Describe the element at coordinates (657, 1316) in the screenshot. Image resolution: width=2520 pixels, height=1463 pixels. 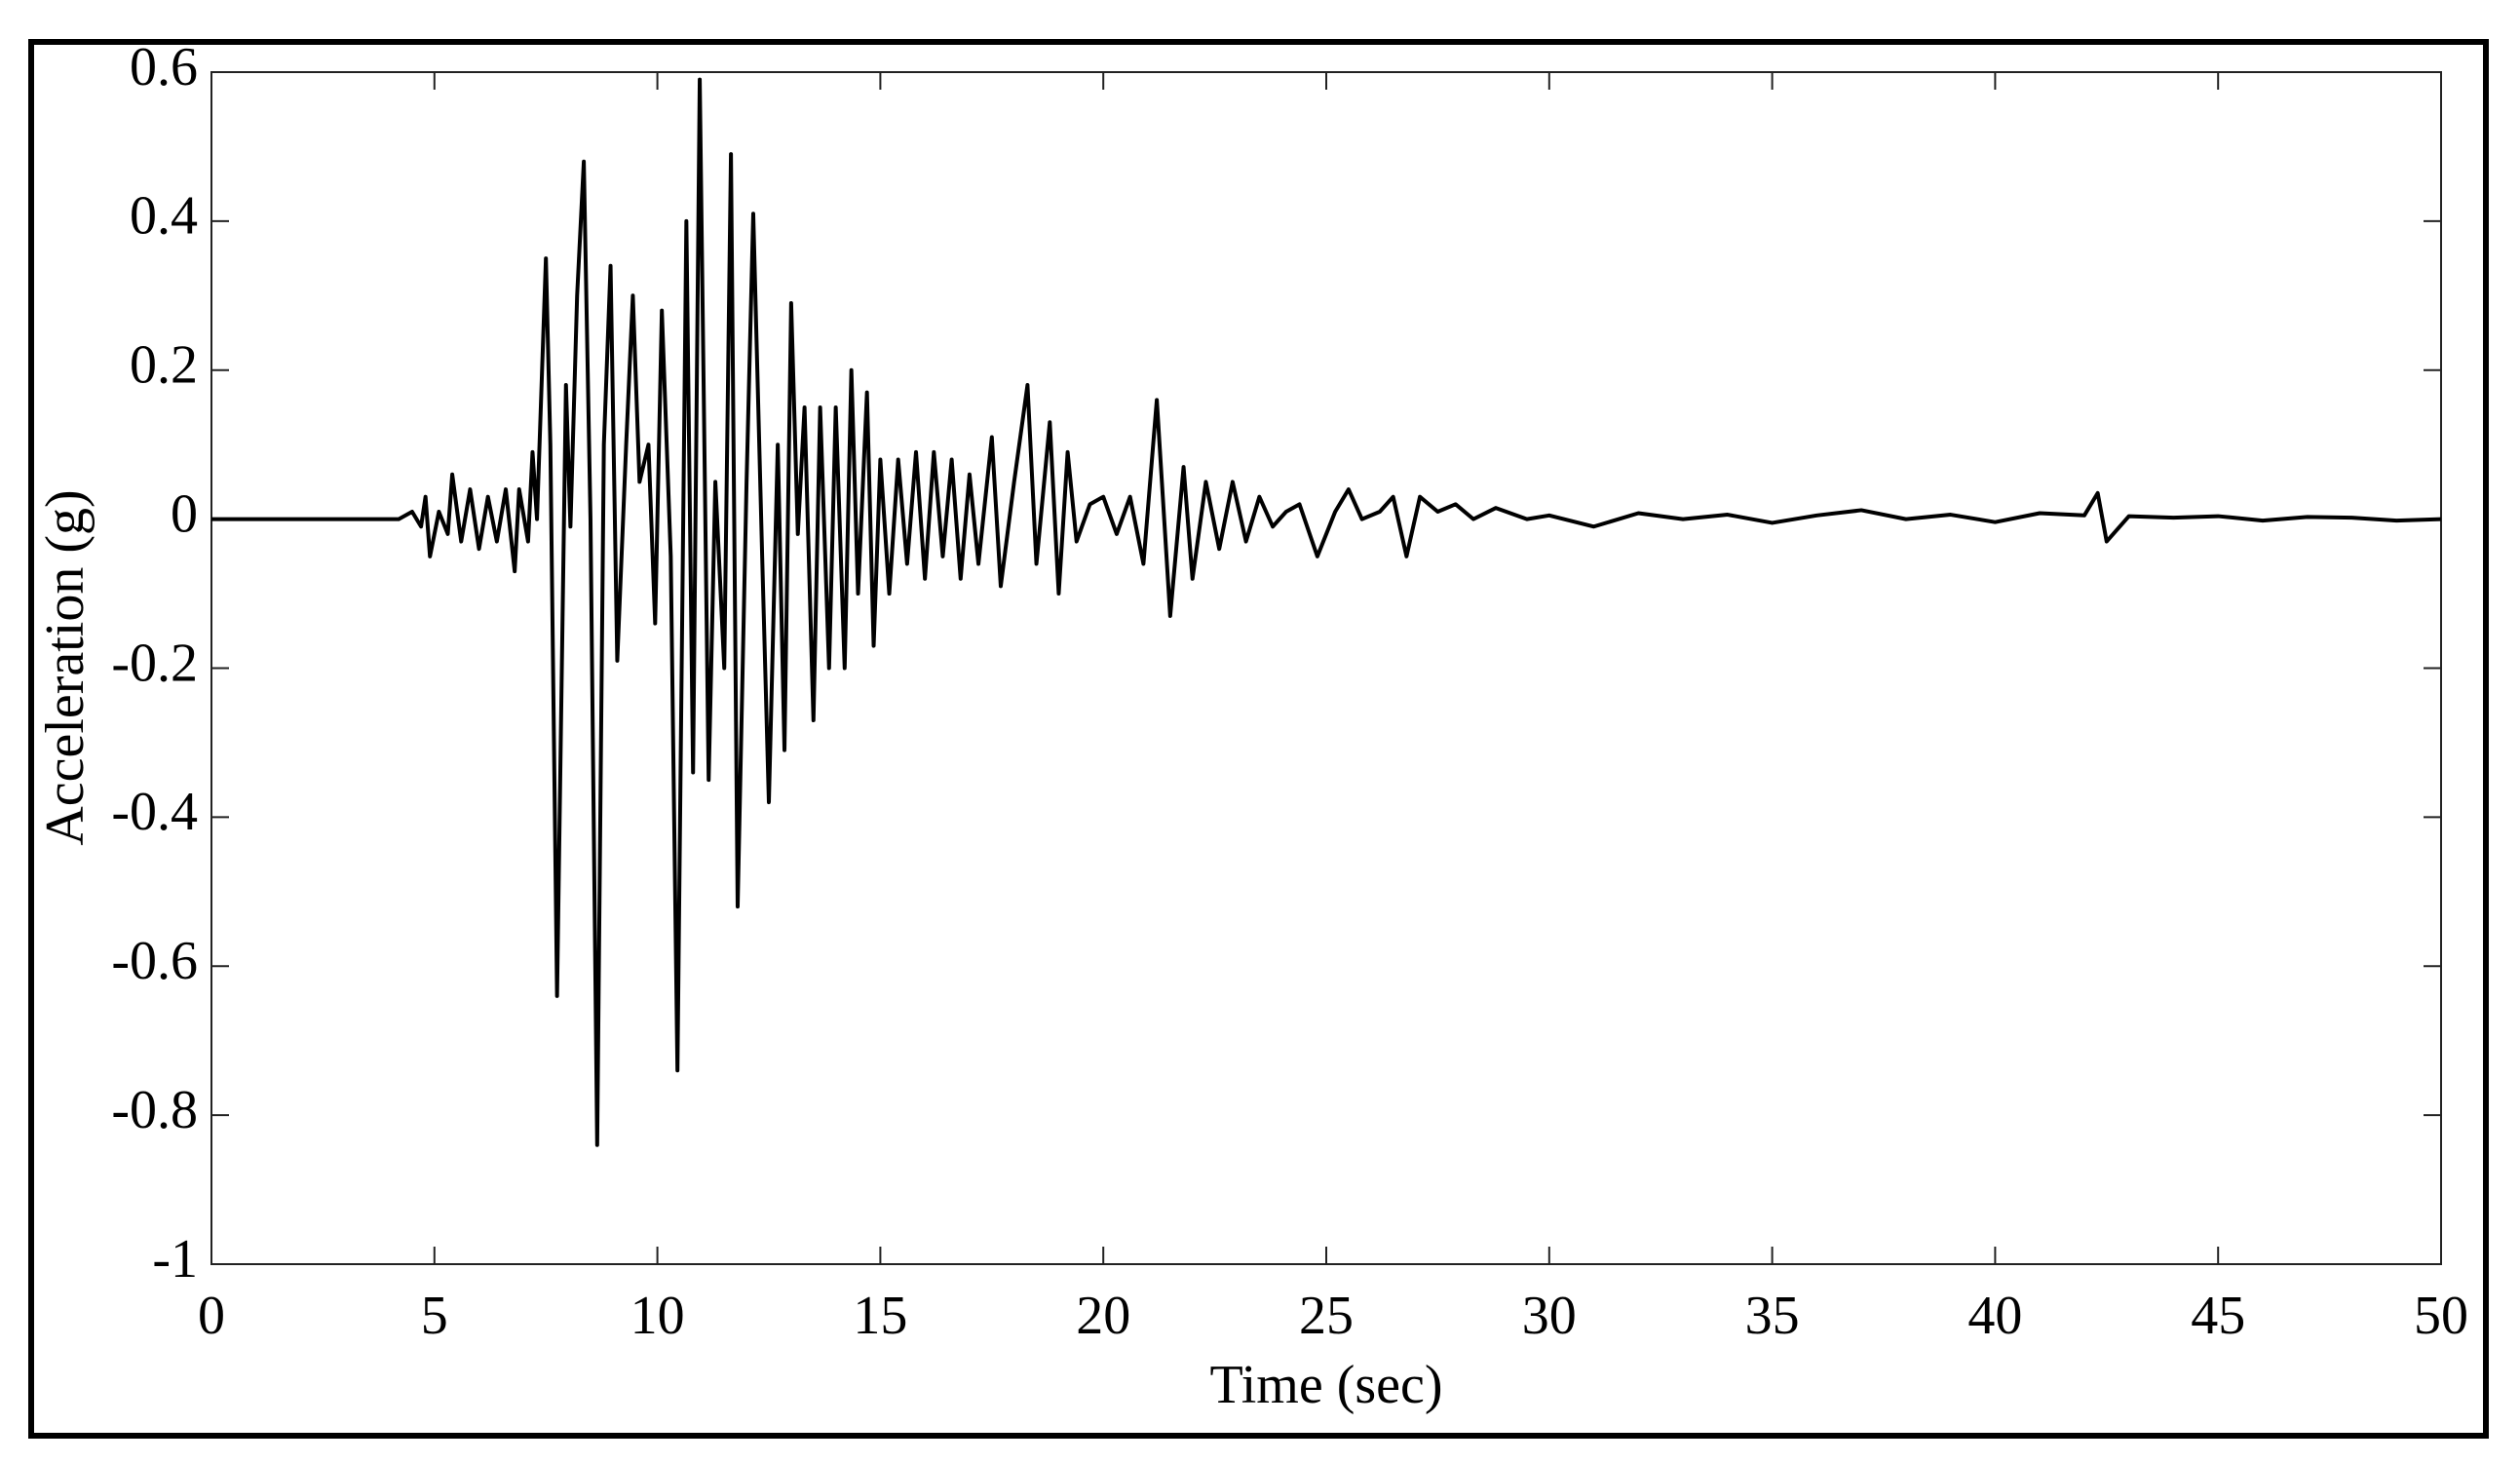
I see `x-tick-label: 10` at that location.